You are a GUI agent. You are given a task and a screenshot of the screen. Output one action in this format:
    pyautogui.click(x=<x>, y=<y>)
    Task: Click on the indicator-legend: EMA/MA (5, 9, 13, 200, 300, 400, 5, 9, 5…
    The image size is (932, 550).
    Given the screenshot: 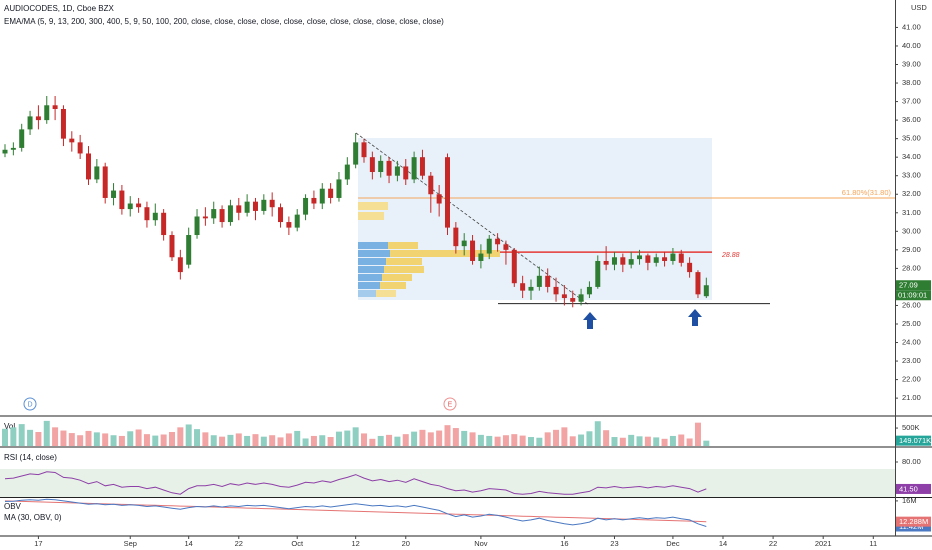 What is the action you would take?
    pyautogui.click(x=224, y=21)
    